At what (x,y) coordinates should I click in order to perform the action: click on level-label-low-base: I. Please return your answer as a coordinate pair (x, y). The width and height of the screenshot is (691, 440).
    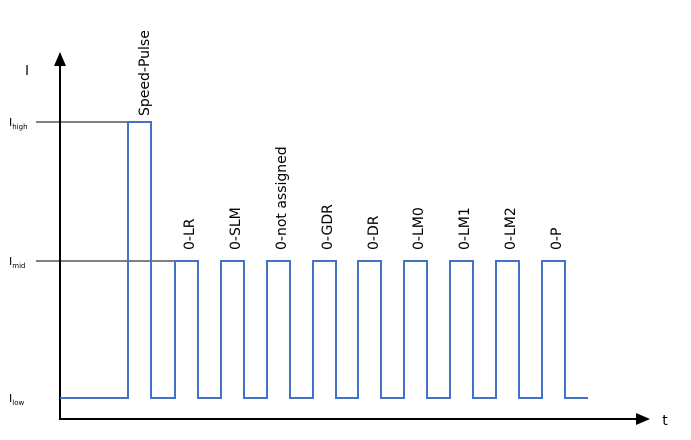
    Looking at the image, I should click on (10, 398).